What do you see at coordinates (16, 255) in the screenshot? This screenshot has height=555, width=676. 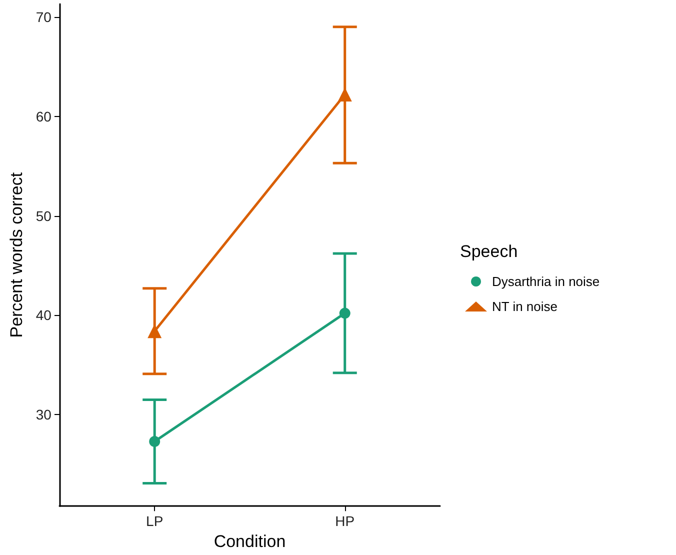 I see `y-axis-title: Percent words correct` at bounding box center [16, 255].